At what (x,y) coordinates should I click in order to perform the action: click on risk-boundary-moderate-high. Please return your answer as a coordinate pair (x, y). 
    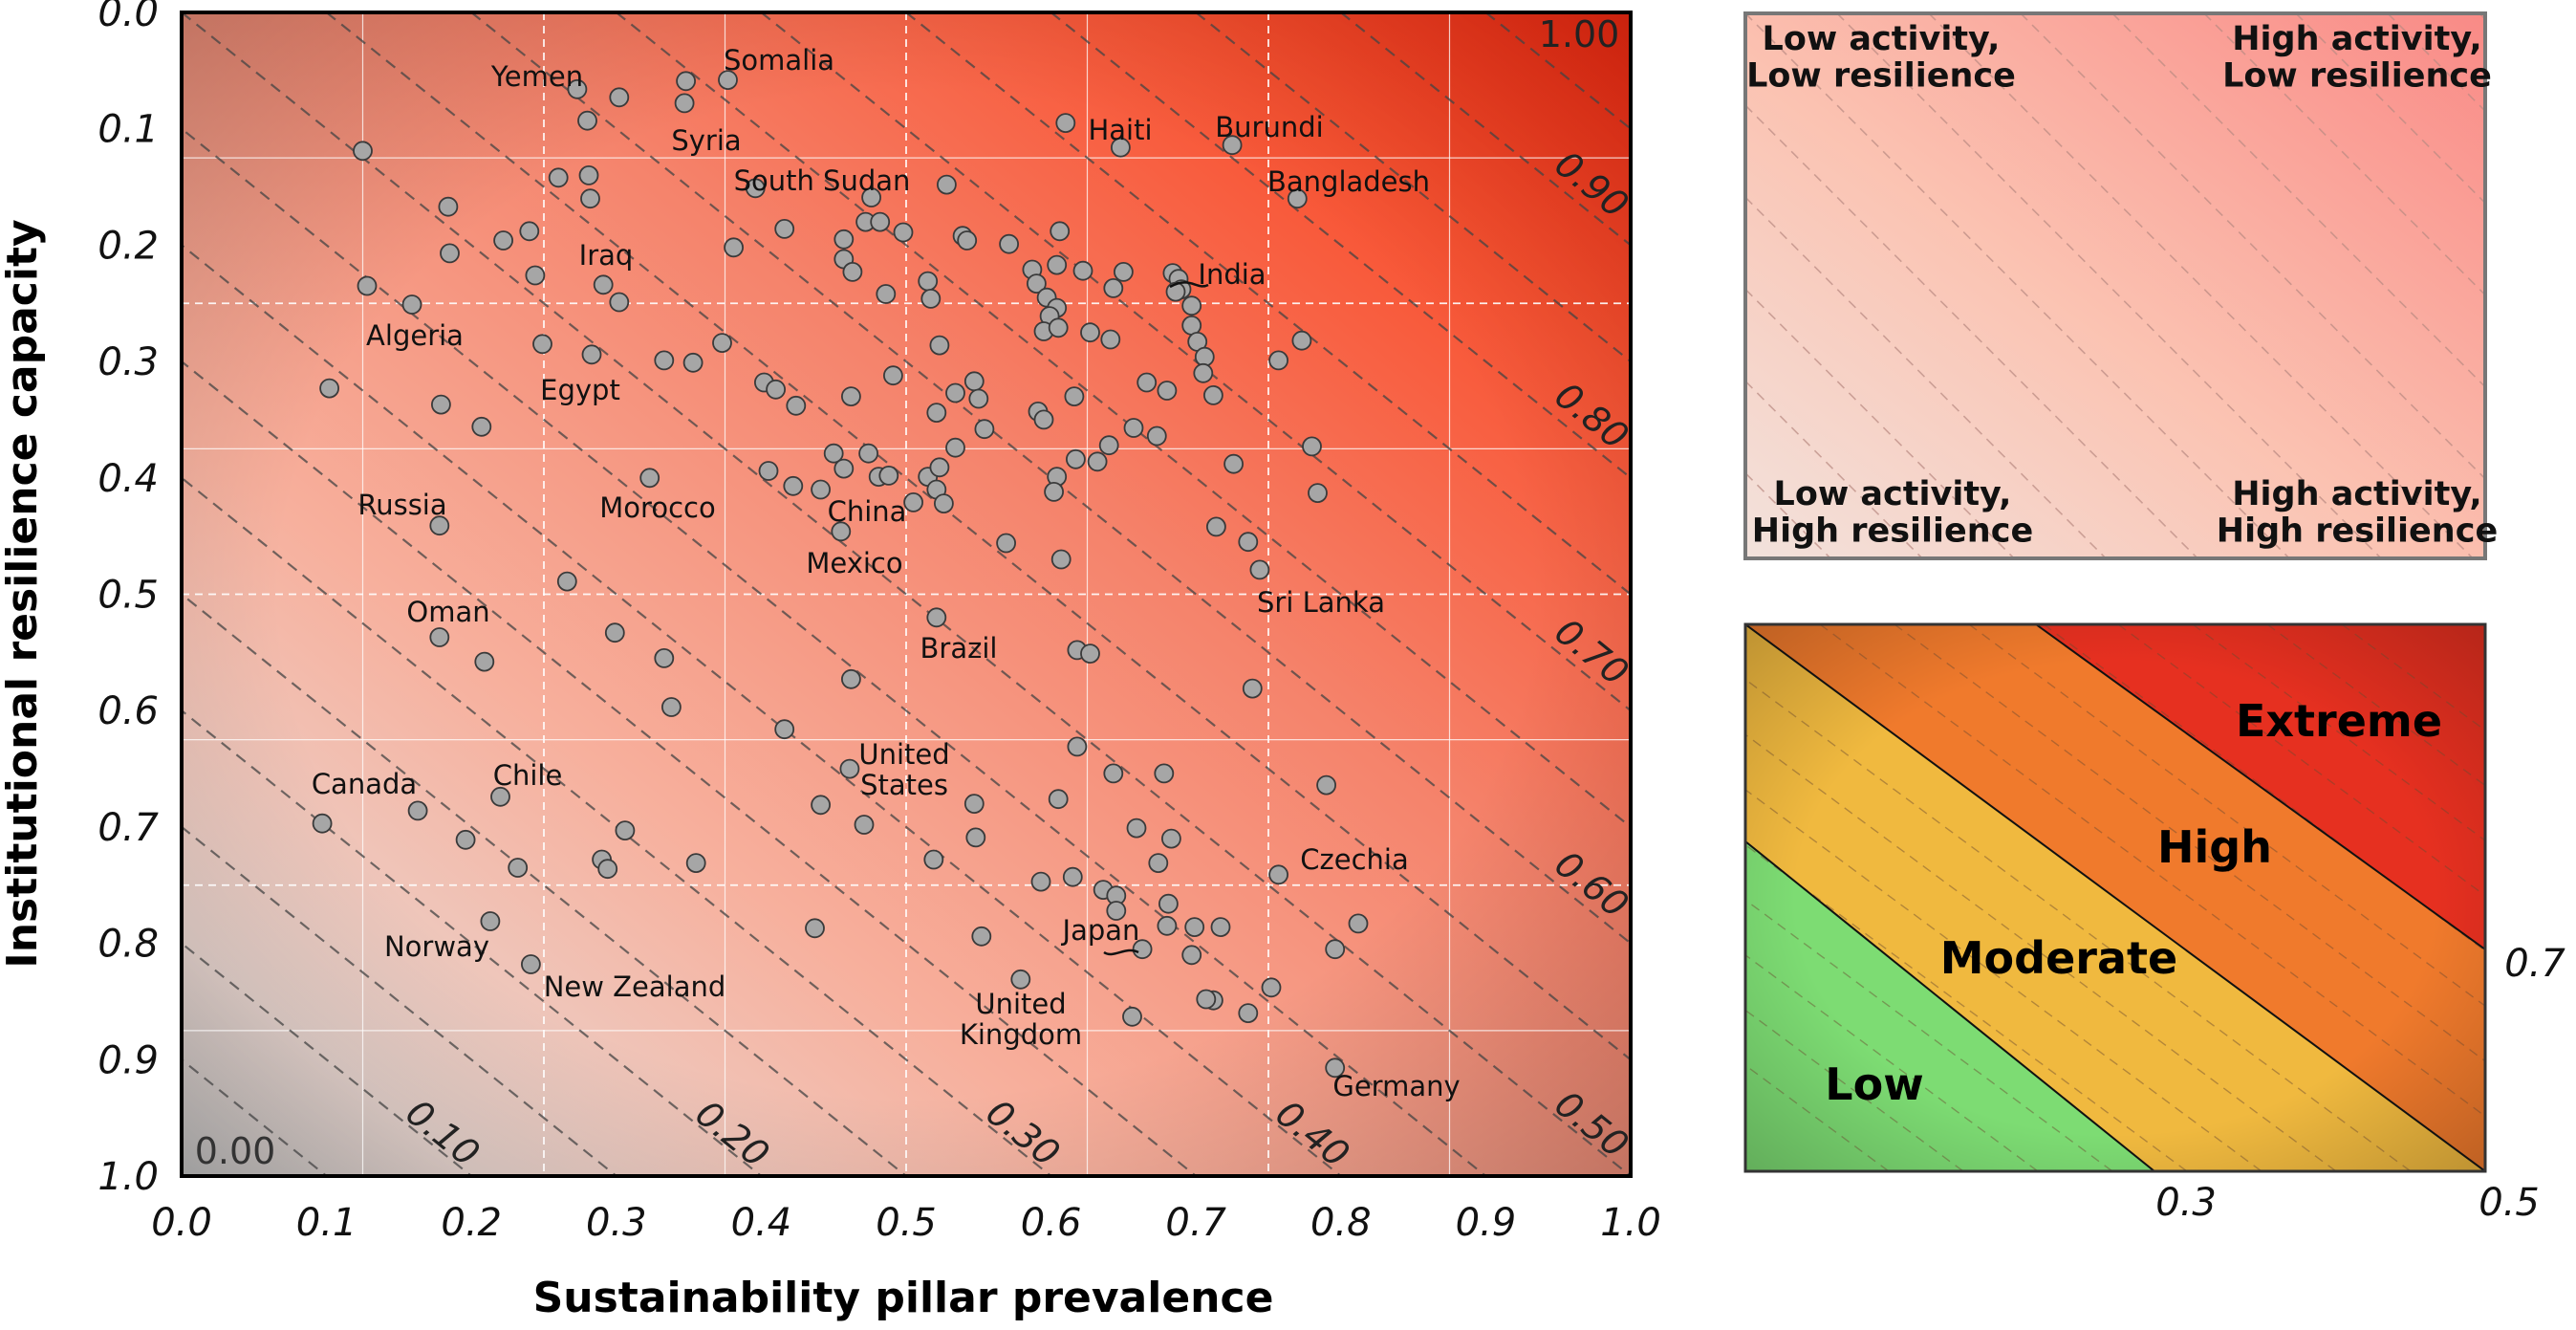
    Looking at the image, I should click on (2115, 897).